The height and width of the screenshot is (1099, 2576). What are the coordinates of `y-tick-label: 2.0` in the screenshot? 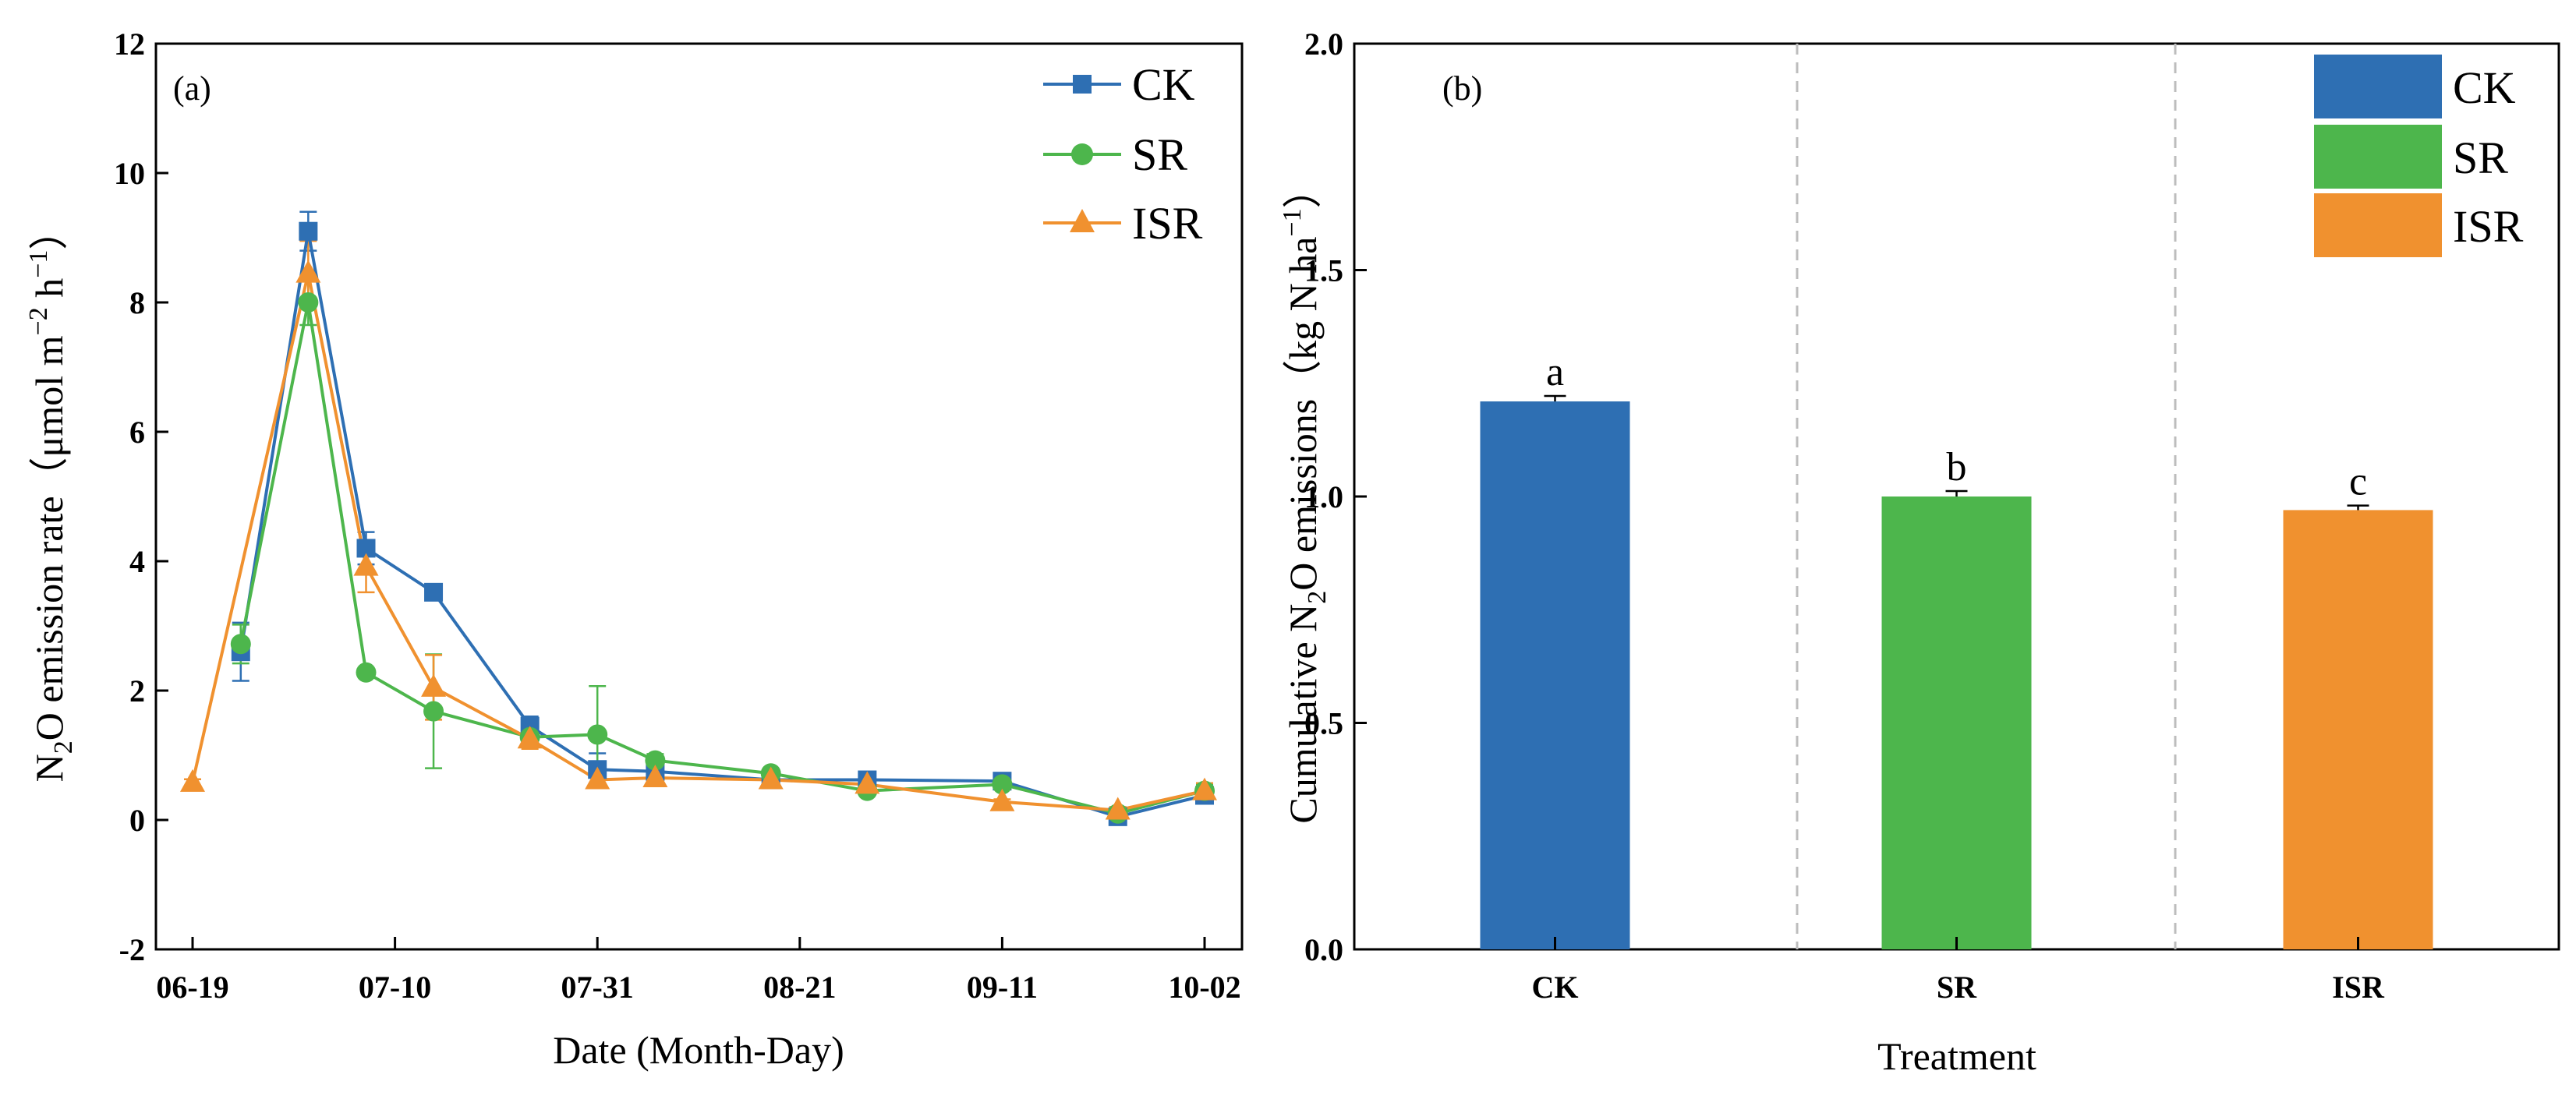 It's located at (1323, 44).